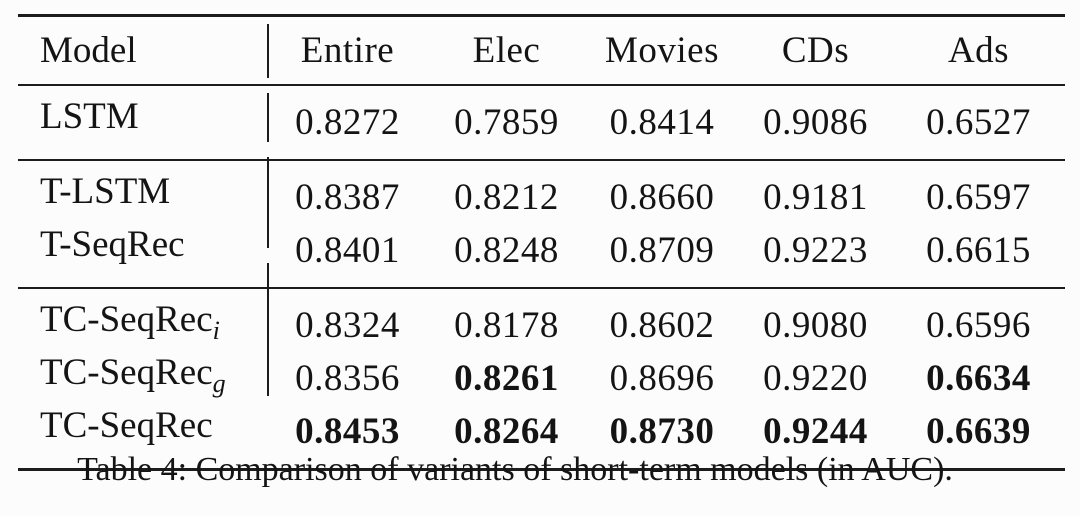 The width and height of the screenshot is (1080, 516). What do you see at coordinates (89, 116) in the screenshot?
I see `model-name: LSTM` at bounding box center [89, 116].